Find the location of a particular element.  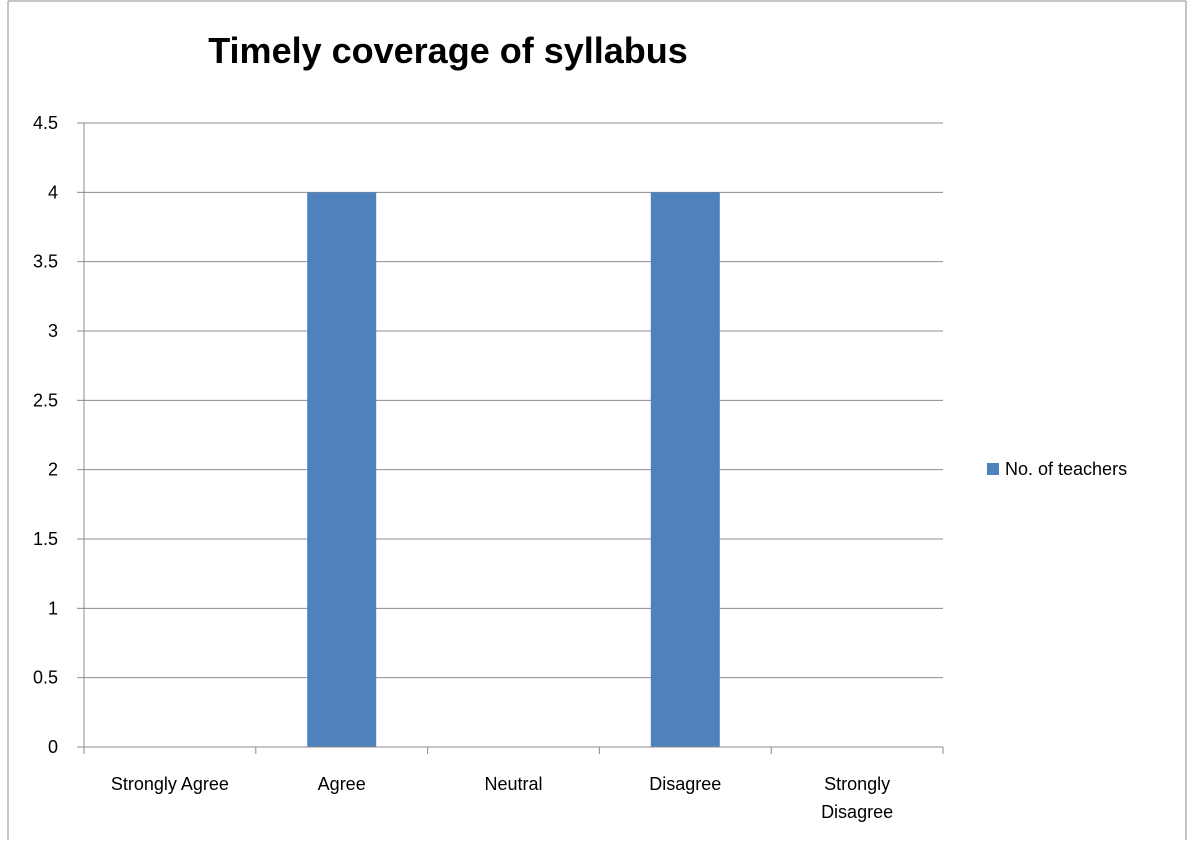

x-tick-label: Strongly Agree is located at coordinates (170, 784).